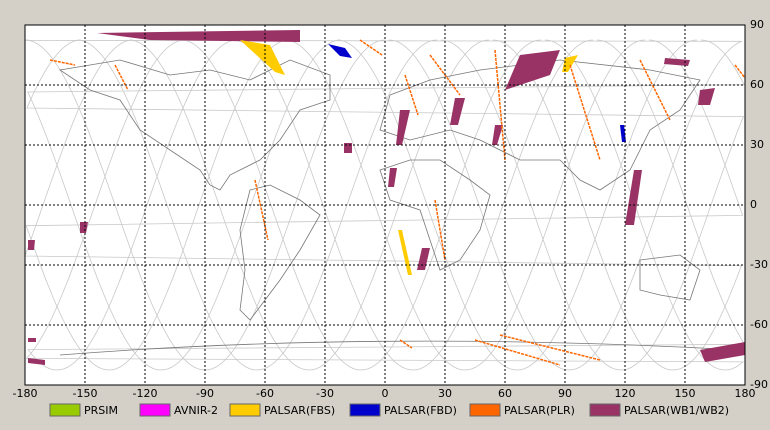 This screenshot has width=770, height=430. I want to click on y-tick-label: 0, so click(753, 204).